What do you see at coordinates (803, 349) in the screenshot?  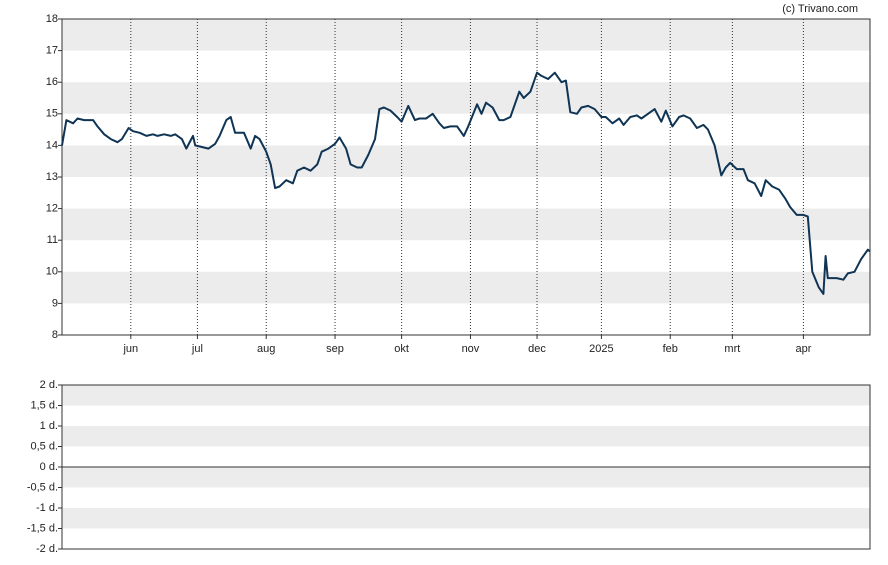 I see `x-tick-label: apr` at bounding box center [803, 349].